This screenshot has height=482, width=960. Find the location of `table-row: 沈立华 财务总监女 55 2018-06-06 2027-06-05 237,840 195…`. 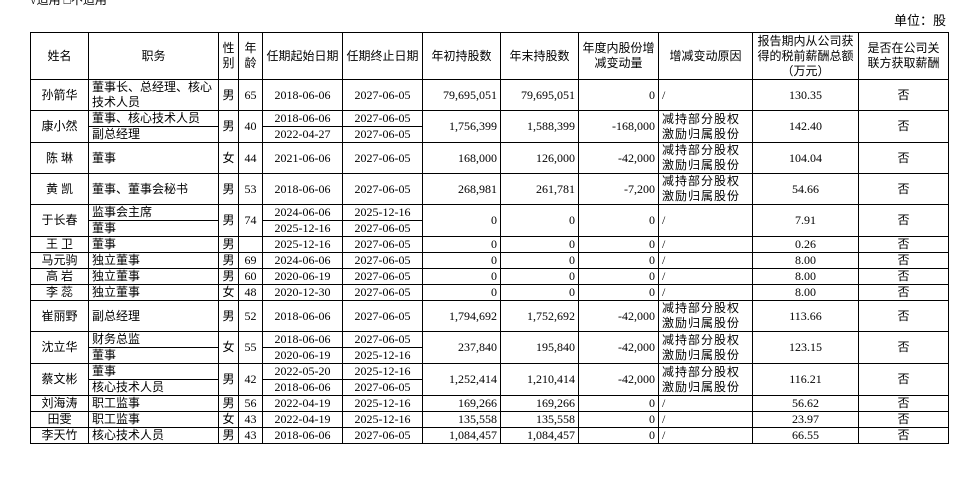

table-row: 沈立华 财务总监女 55 2018-06-06 2027-06-05 237,840 195… is located at coordinates (489, 347).